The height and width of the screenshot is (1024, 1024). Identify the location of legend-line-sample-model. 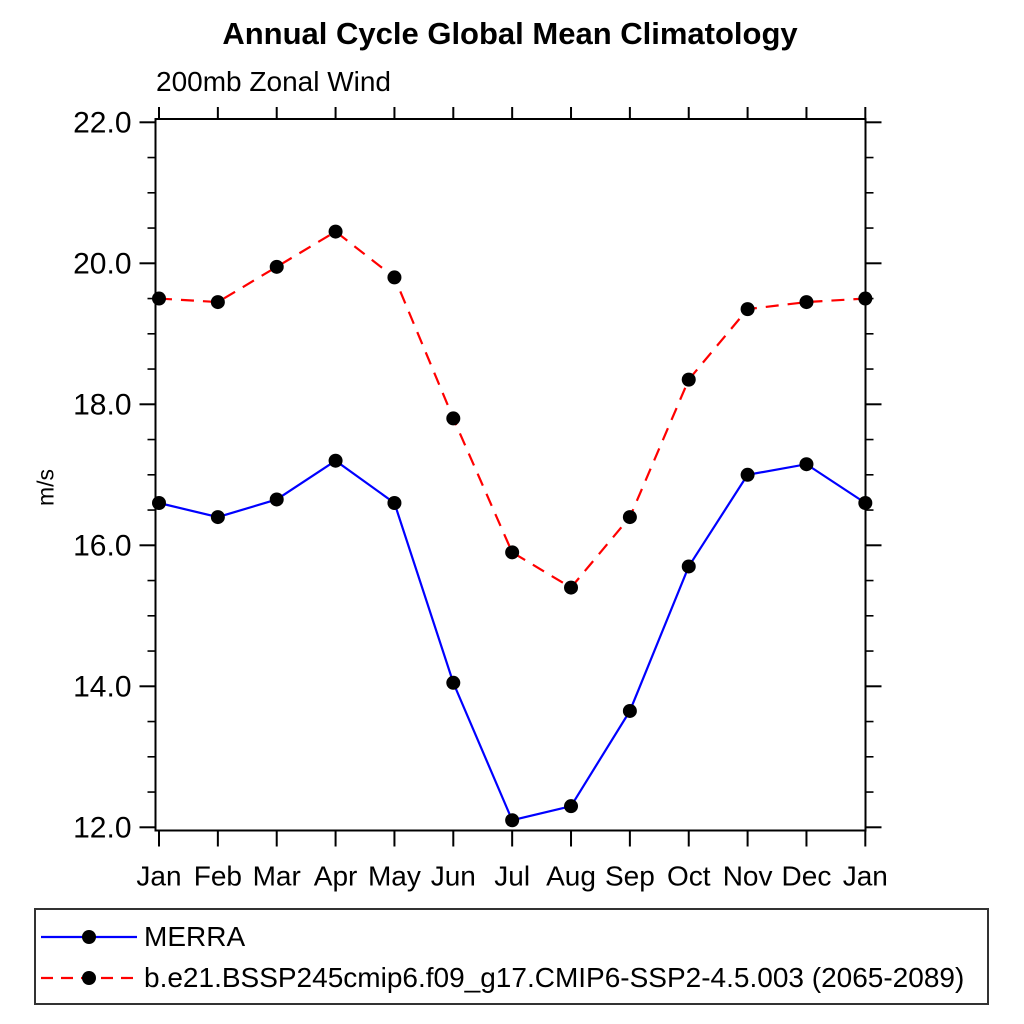
(89, 978).